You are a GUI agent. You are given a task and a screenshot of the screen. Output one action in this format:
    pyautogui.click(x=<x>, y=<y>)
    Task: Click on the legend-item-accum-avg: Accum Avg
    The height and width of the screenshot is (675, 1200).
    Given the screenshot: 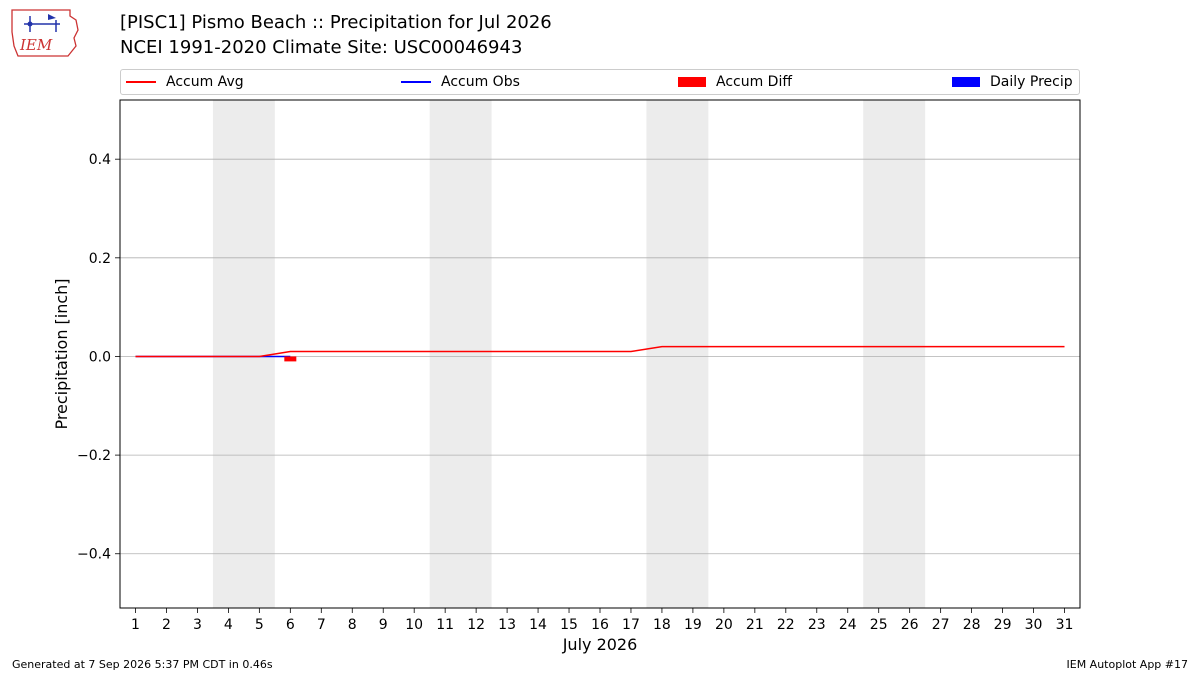 What is the action you would take?
    pyautogui.click(x=185, y=82)
    